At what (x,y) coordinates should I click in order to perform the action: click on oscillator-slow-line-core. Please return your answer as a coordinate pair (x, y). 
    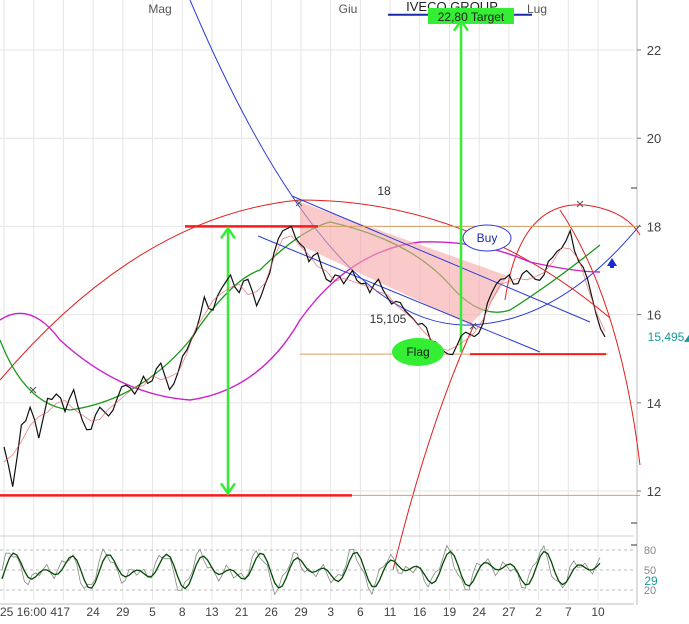
    Looking at the image, I should click on (301, 570).